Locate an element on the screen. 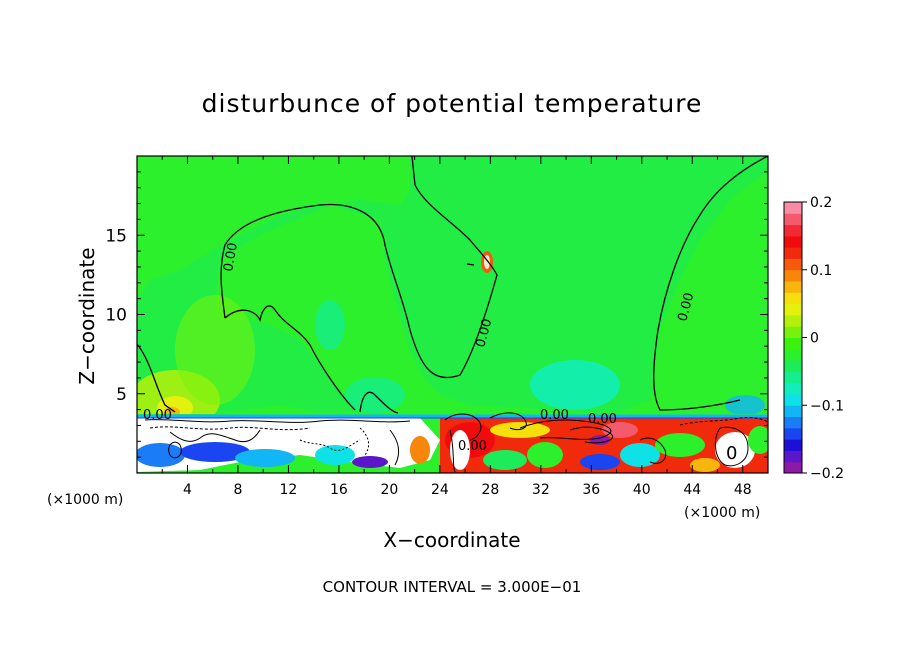 This screenshot has width=904, height=654. contour-label-5: 0.00 is located at coordinates (554, 415).